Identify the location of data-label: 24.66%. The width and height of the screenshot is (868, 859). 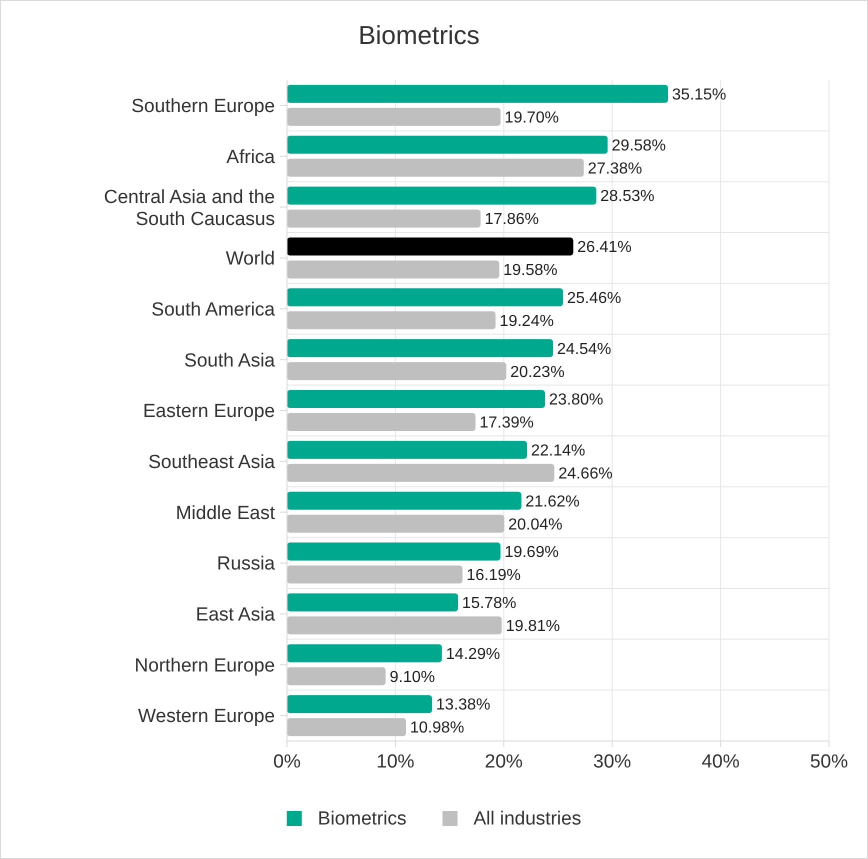
(585, 473).